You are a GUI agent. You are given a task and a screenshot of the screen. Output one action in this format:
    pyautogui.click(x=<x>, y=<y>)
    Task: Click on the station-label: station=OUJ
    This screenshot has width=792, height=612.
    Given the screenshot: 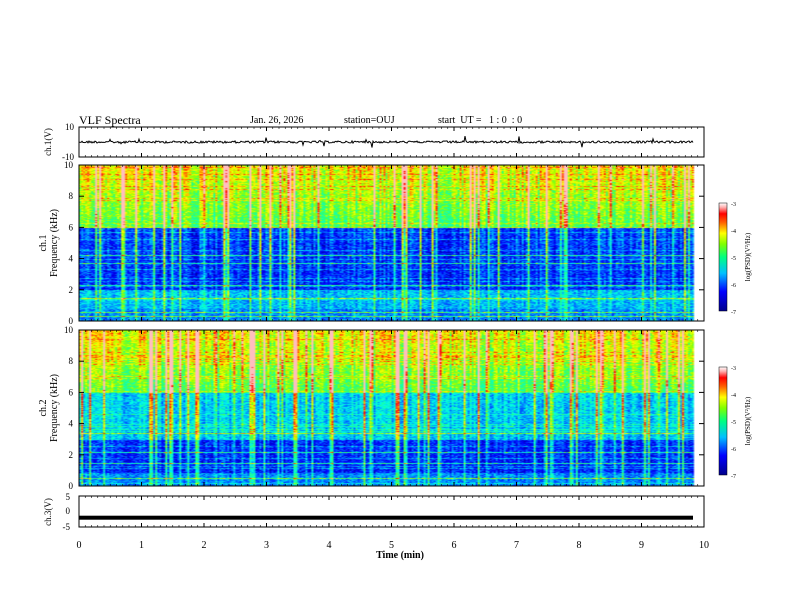 What is the action you would take?
    pyautogui.click(x=369, y=120)
    